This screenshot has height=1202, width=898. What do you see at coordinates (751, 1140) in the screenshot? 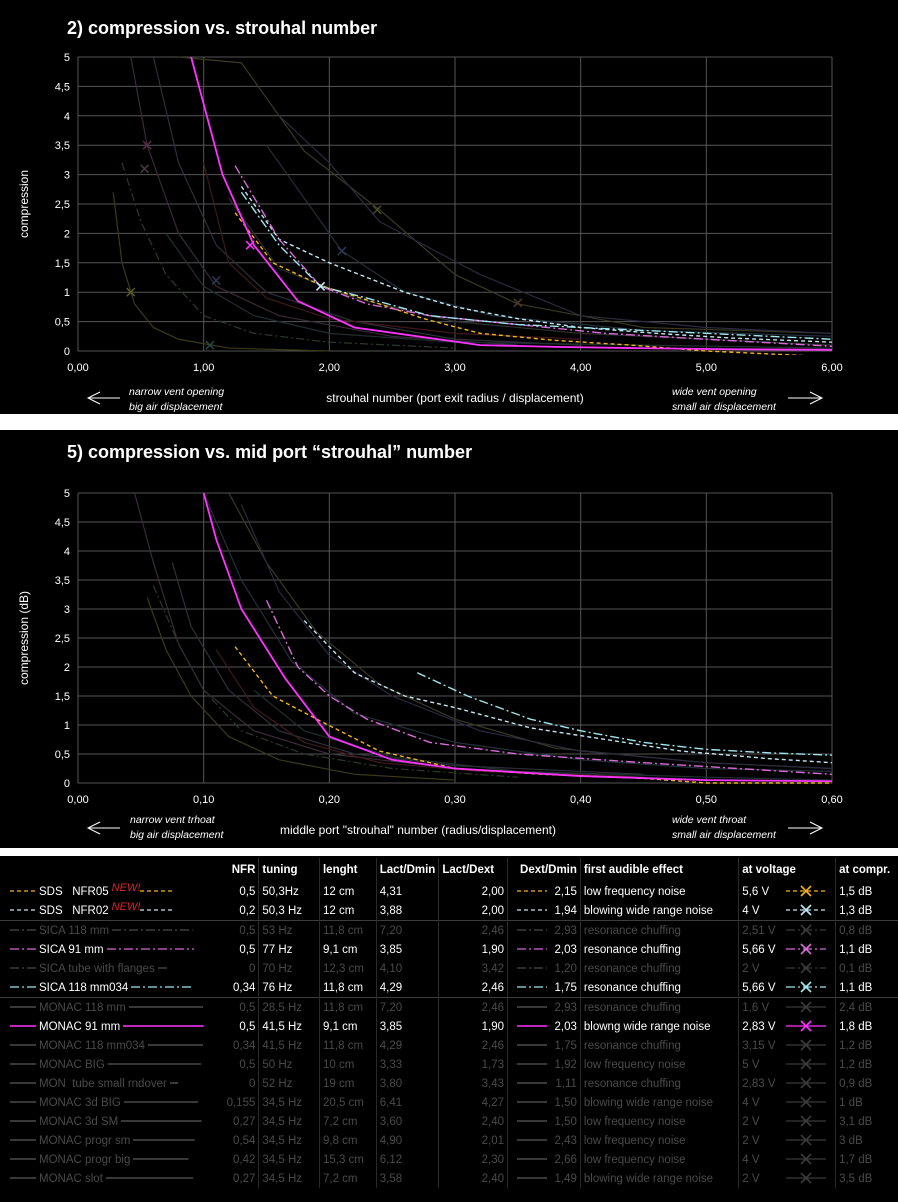
I see `cell-voltage-value: 2 V` at bounding box center [751, 1140].